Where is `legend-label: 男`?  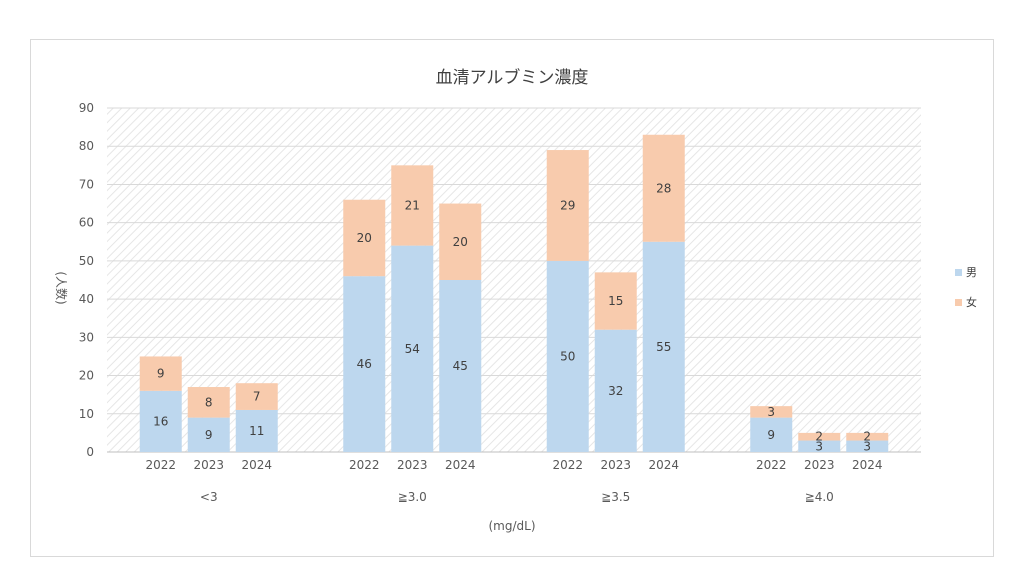 legend-label: 男 is located at coordinates (971, 272).